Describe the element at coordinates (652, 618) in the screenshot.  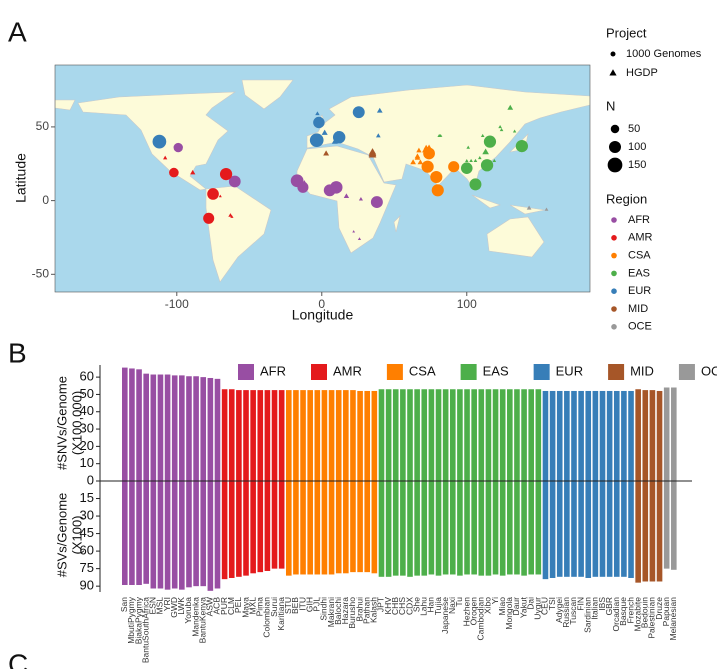
I see `x-tick-label: Palestinian` at that location.